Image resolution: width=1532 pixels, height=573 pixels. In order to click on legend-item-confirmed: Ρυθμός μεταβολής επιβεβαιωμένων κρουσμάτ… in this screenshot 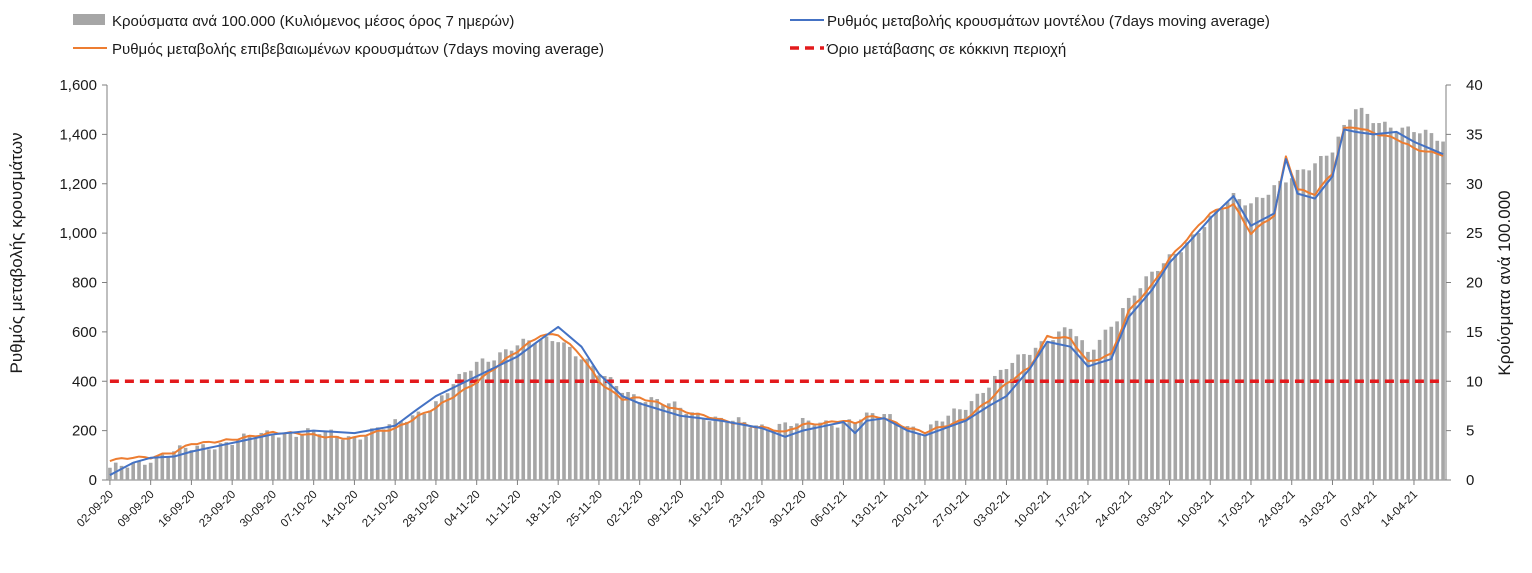, I will do `click(338, 49)`.